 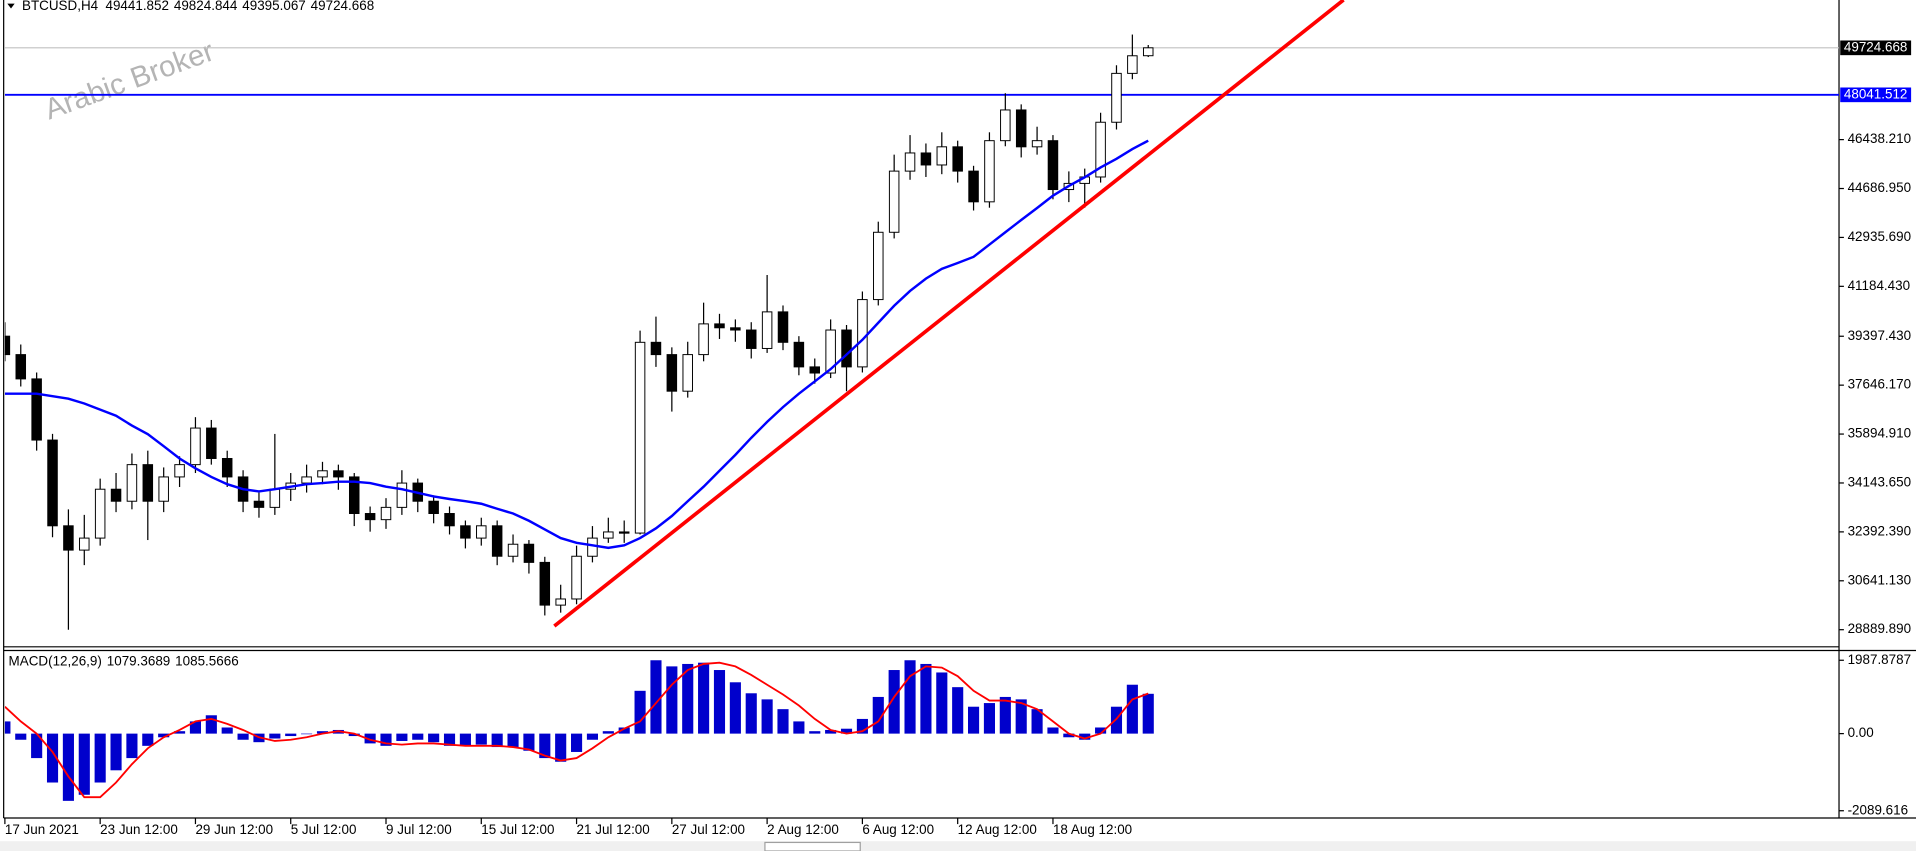 I want to click on macd-panel, so click(x=579, y=730).